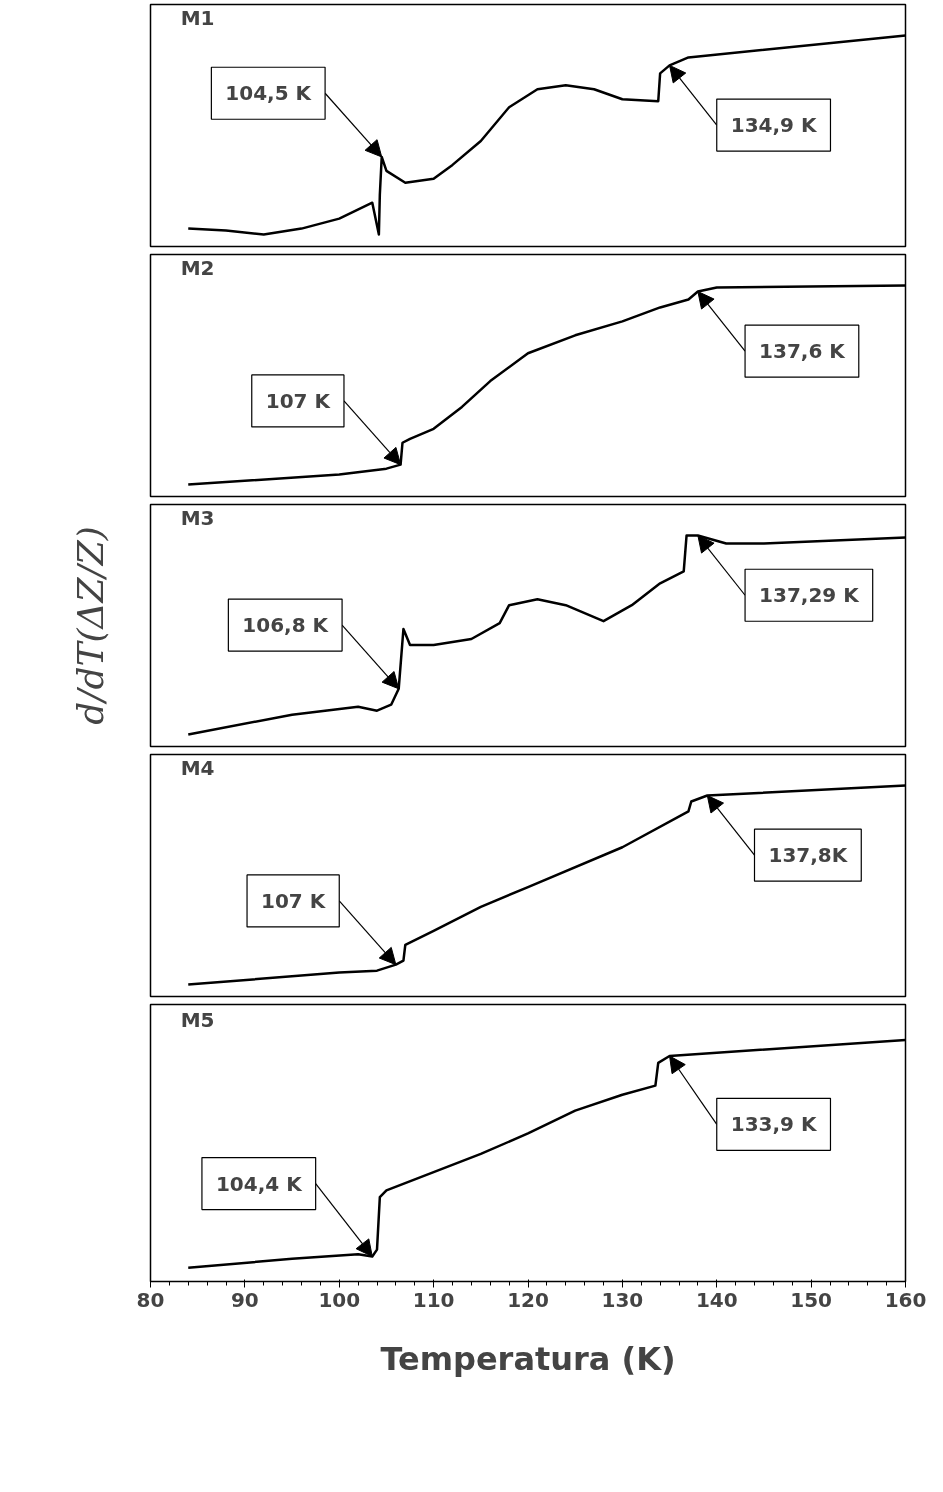 Image resolution: width=943 pixels, height=1492 pixels. I want to click on text: M3, so click(197, 517).